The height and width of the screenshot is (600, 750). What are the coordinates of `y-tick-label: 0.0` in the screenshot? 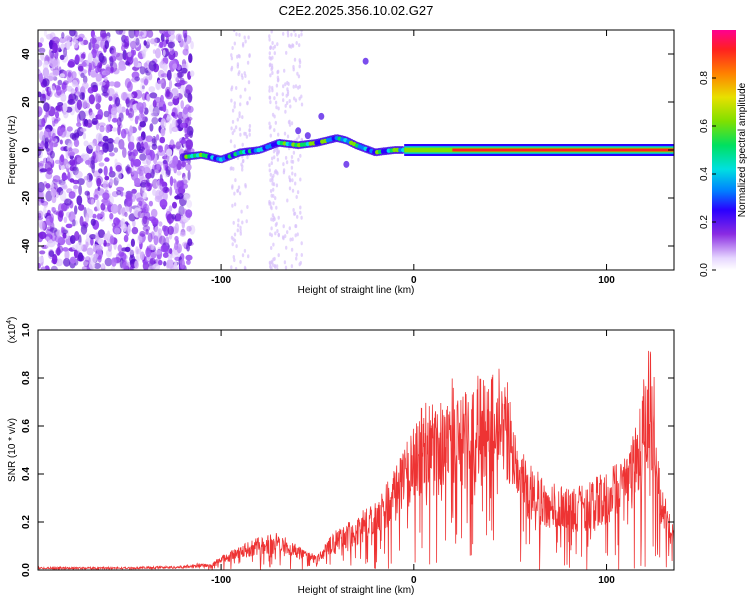 It's located at (26, 570).